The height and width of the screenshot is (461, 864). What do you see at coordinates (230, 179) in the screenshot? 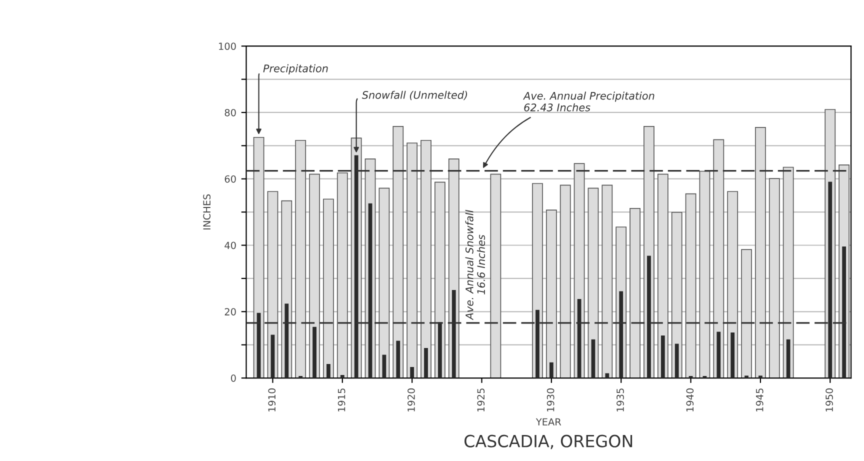
I see `y-tick-label: 60` at bounding box center [230, 179].